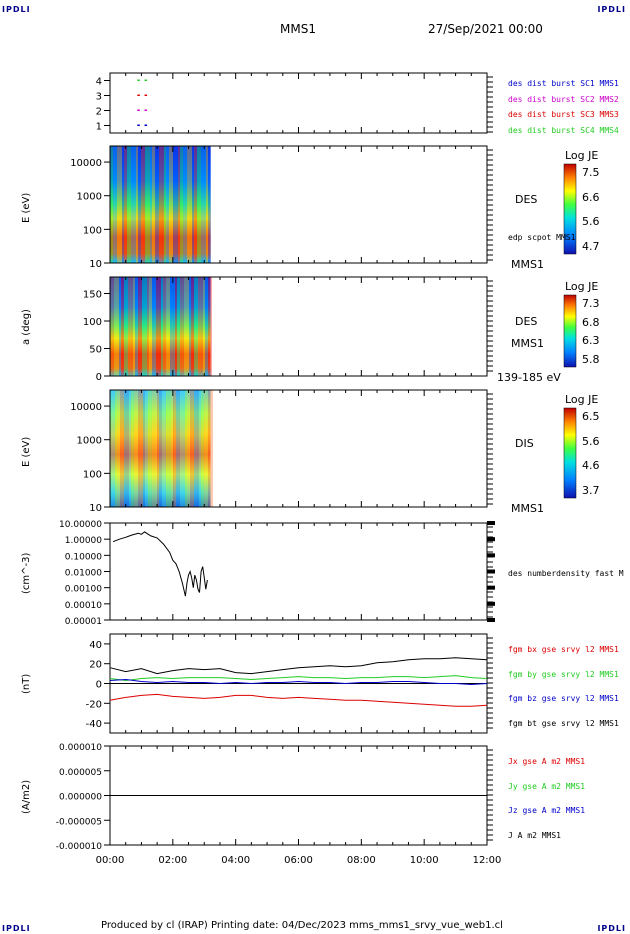 This screenshot has height=934, width=630. What do you see at coordinates (99, 97) in the screenshot?
I see `y-tick-label-0: 3` at bounding box center [99, 97].